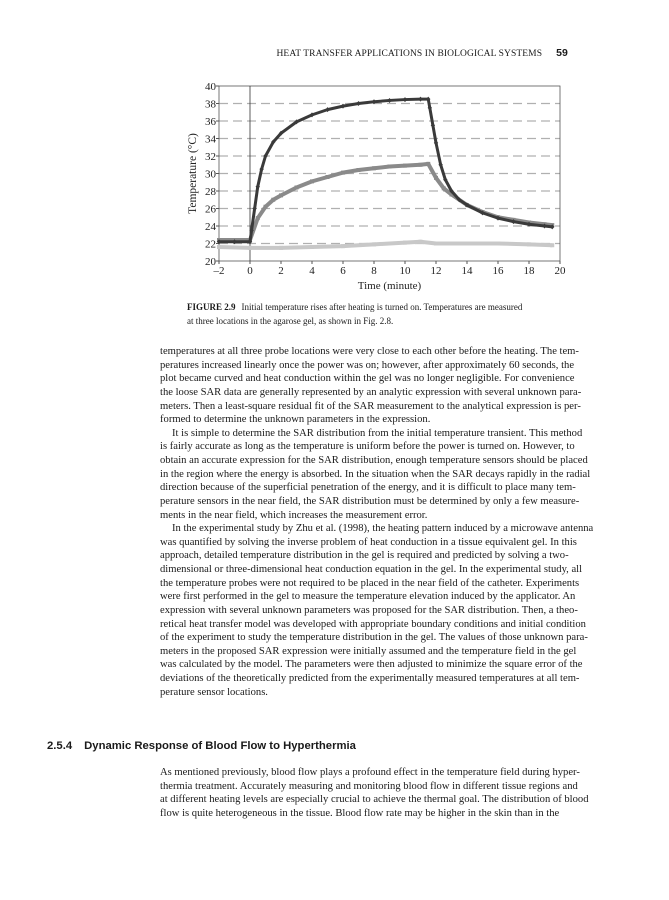 This screenshot has height=900, width=669. What do you see at coordinates (211, 175) in the screenshot?
I see `y-tick-label: 30` at bounding box center [211, 175].